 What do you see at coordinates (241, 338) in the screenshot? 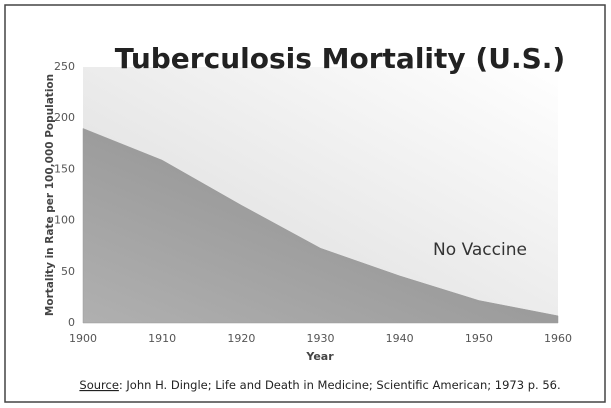
I see `x-tick-label: 1920` at bounding box center [241, 338].